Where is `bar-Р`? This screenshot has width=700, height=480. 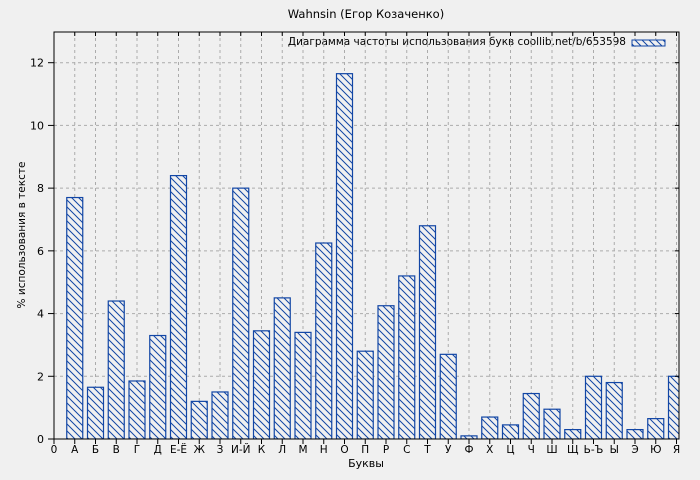
bar-Р is located at coordinates (386, 372).